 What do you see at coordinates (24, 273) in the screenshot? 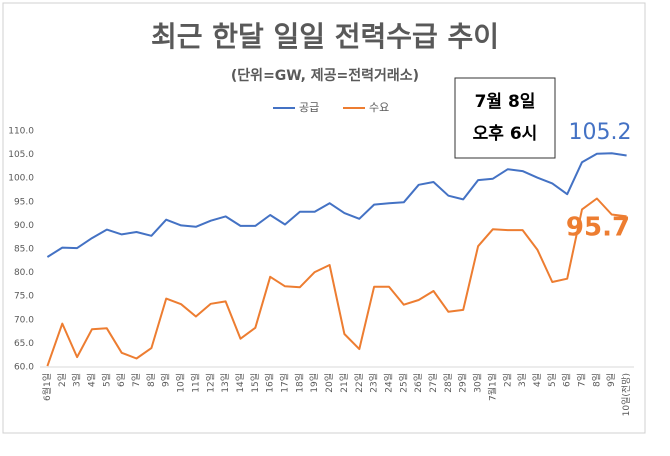
I see `y-tick-label: 80.0` at bounding box center [24, 273].